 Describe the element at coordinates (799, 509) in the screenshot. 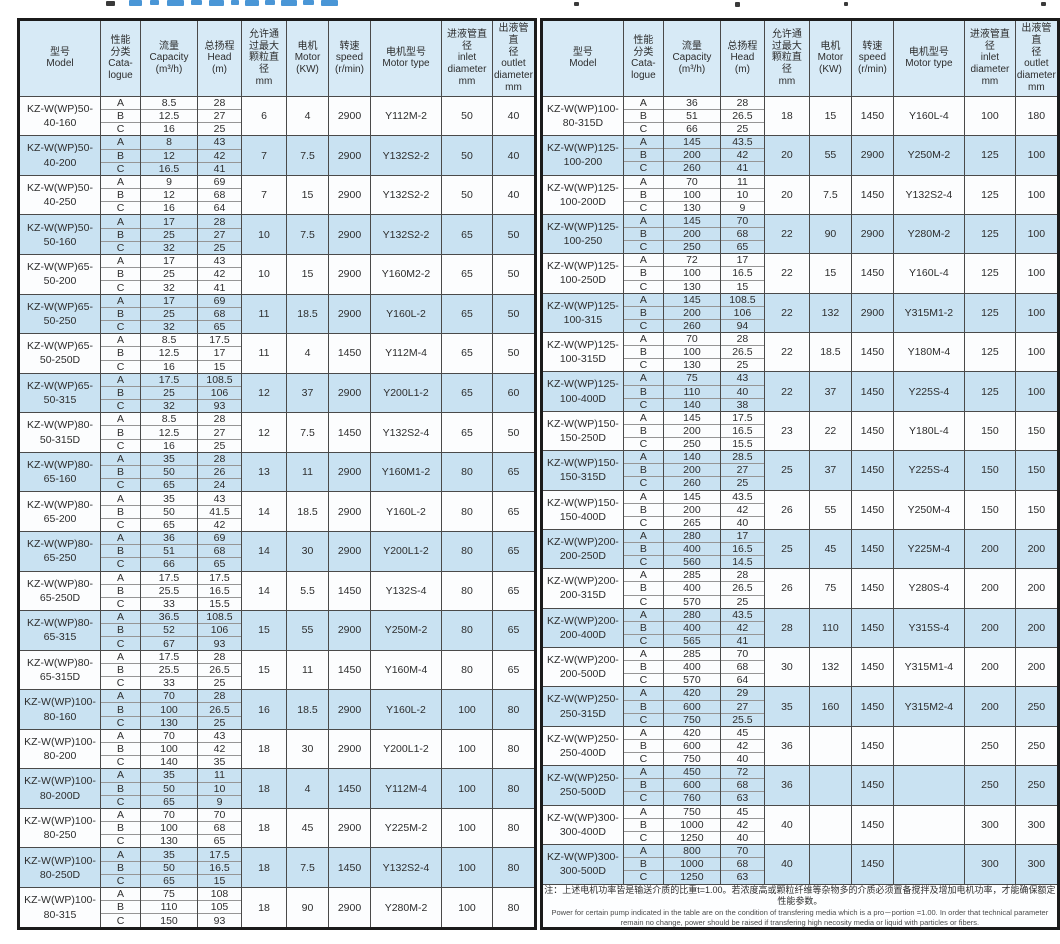

I see `spec-row: B 200 42` at that location.